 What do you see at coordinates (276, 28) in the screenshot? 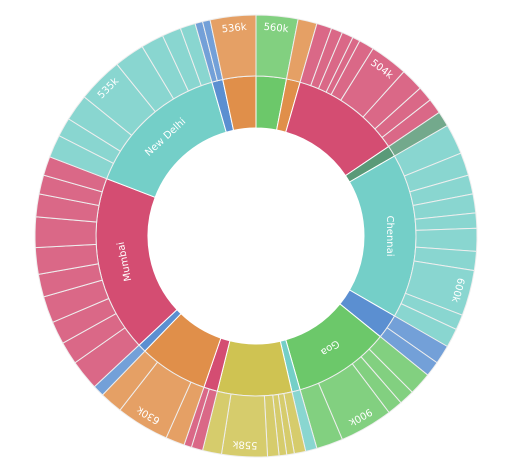
I see `outer-label: 560k` at bounding box center [276, 28].